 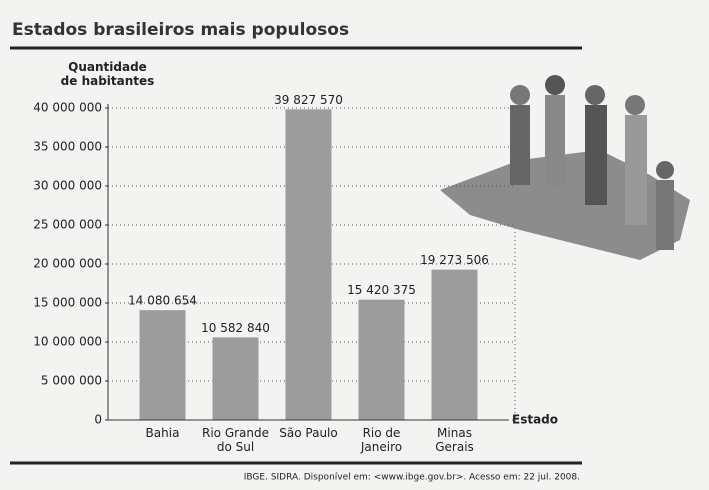 What do you see at coordinates (235, 440) in the screenshot?
I see `x-tick-label: Rio Grande do Sul` at bounding box center [235, 440].